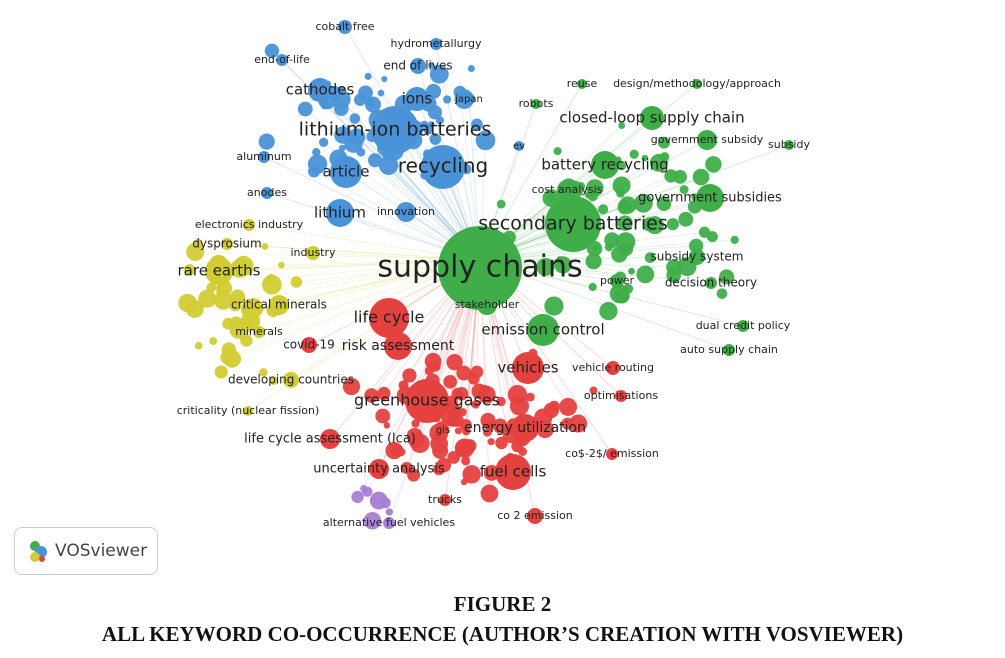 The image size is (1005, 658). I want to click on keyword-label: minerals, so click(259, 331).